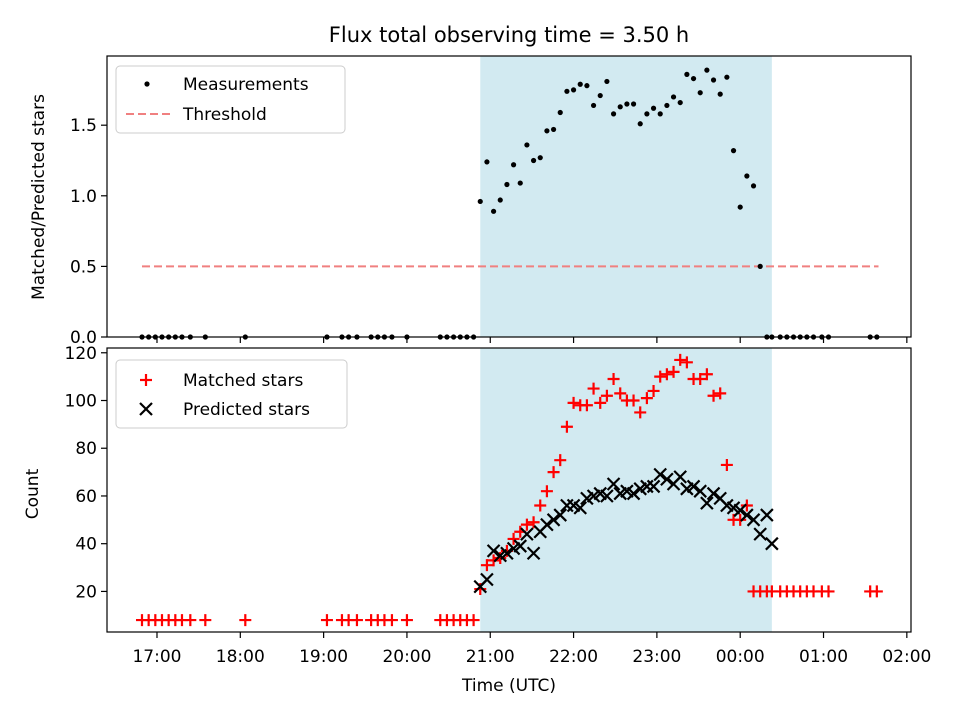 This screenshot has height=720, width=960. Describe the element at coordinates (231, 394) in the screenshot. I see `bottom-legend-box` at that location.